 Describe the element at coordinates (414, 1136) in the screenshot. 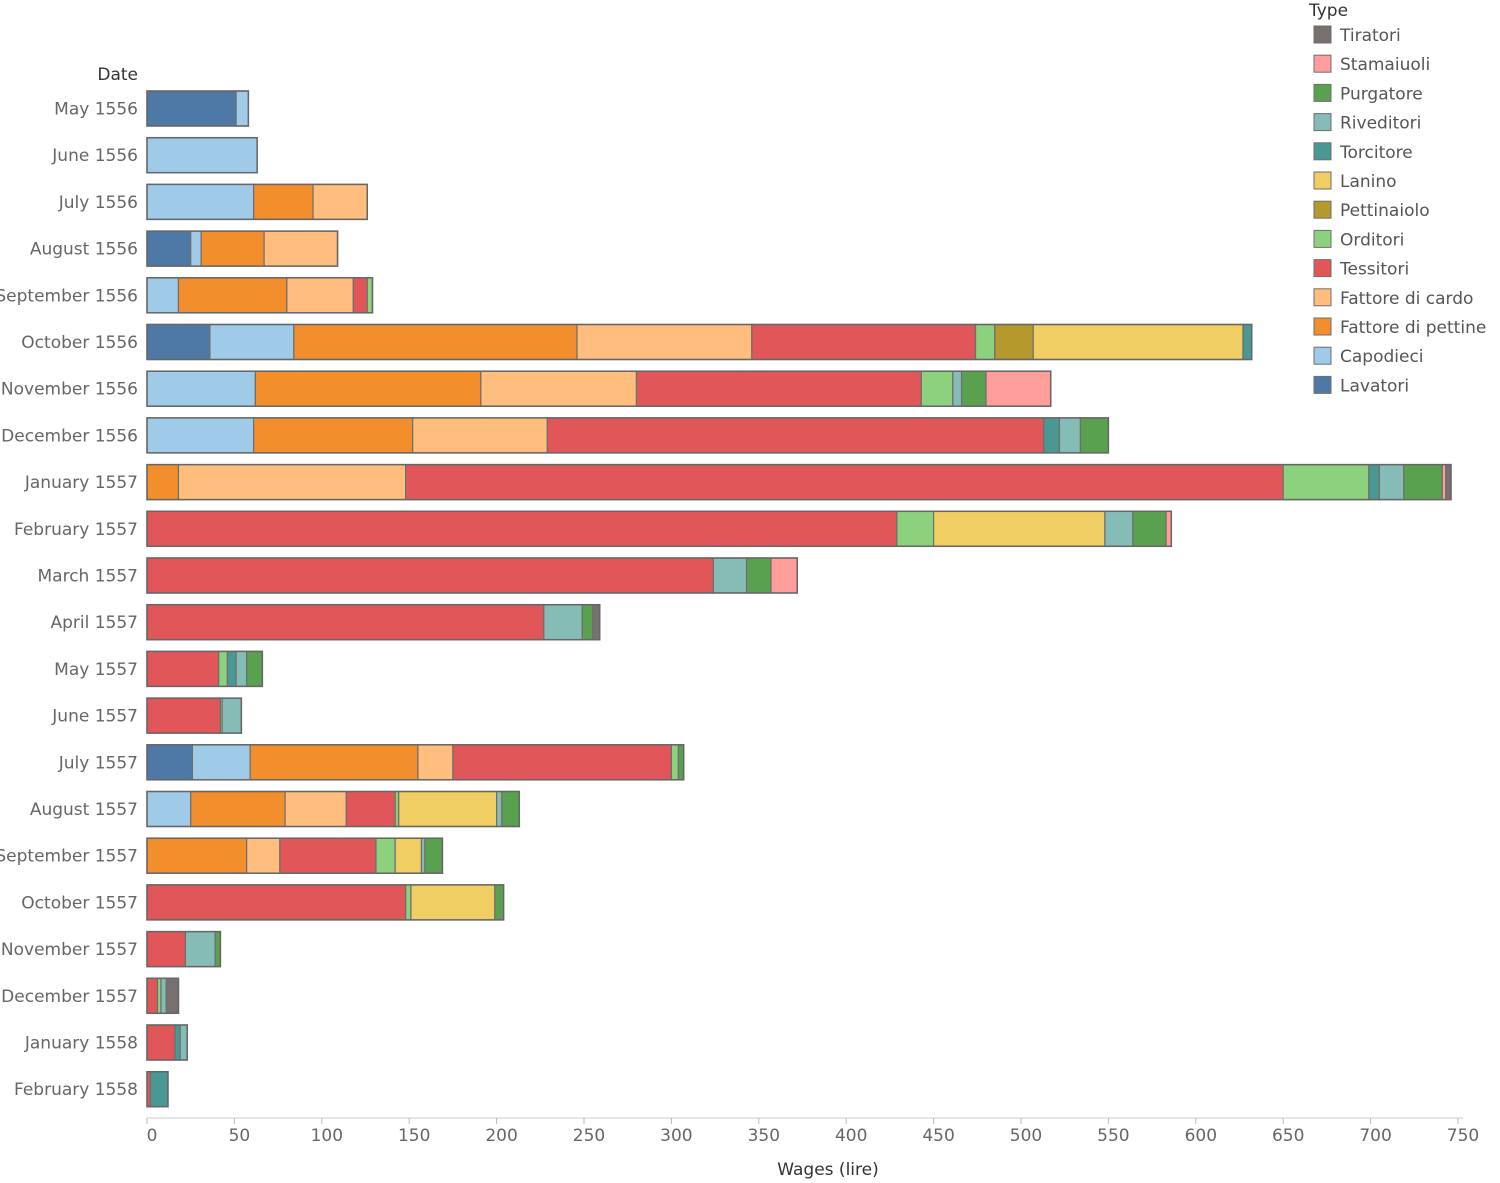

I see `x-tick-label: 150` at that location.